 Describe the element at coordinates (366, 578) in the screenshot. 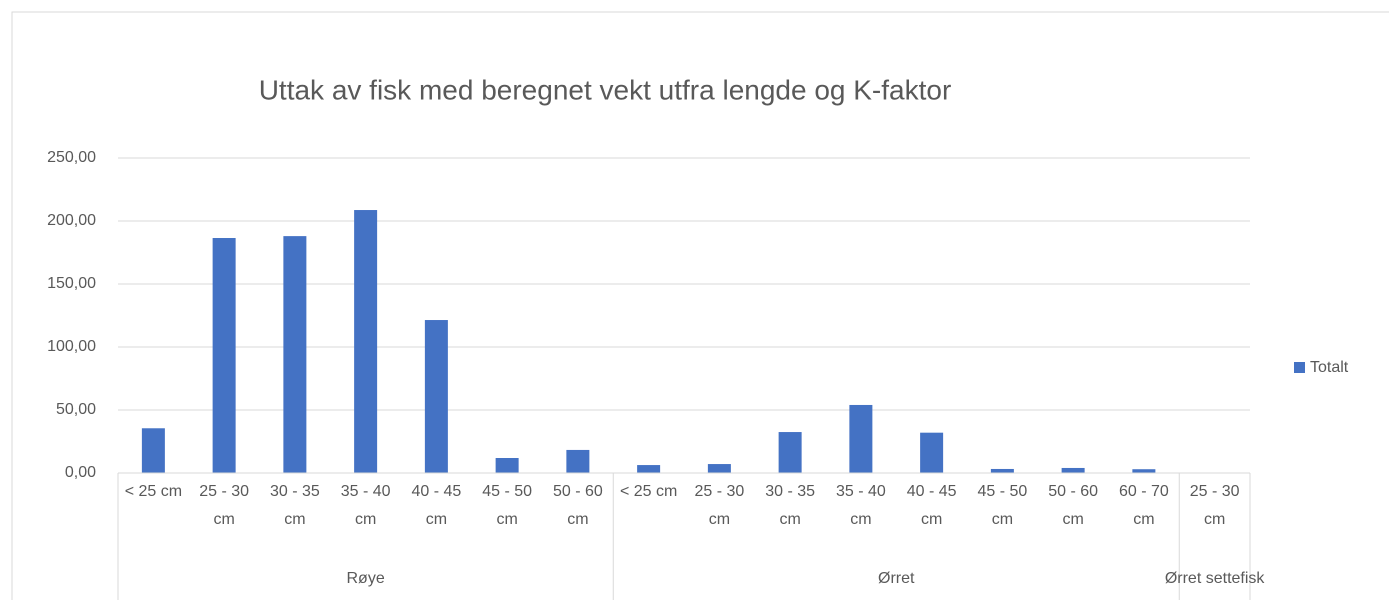

I see `group-label: Røye` at that location.